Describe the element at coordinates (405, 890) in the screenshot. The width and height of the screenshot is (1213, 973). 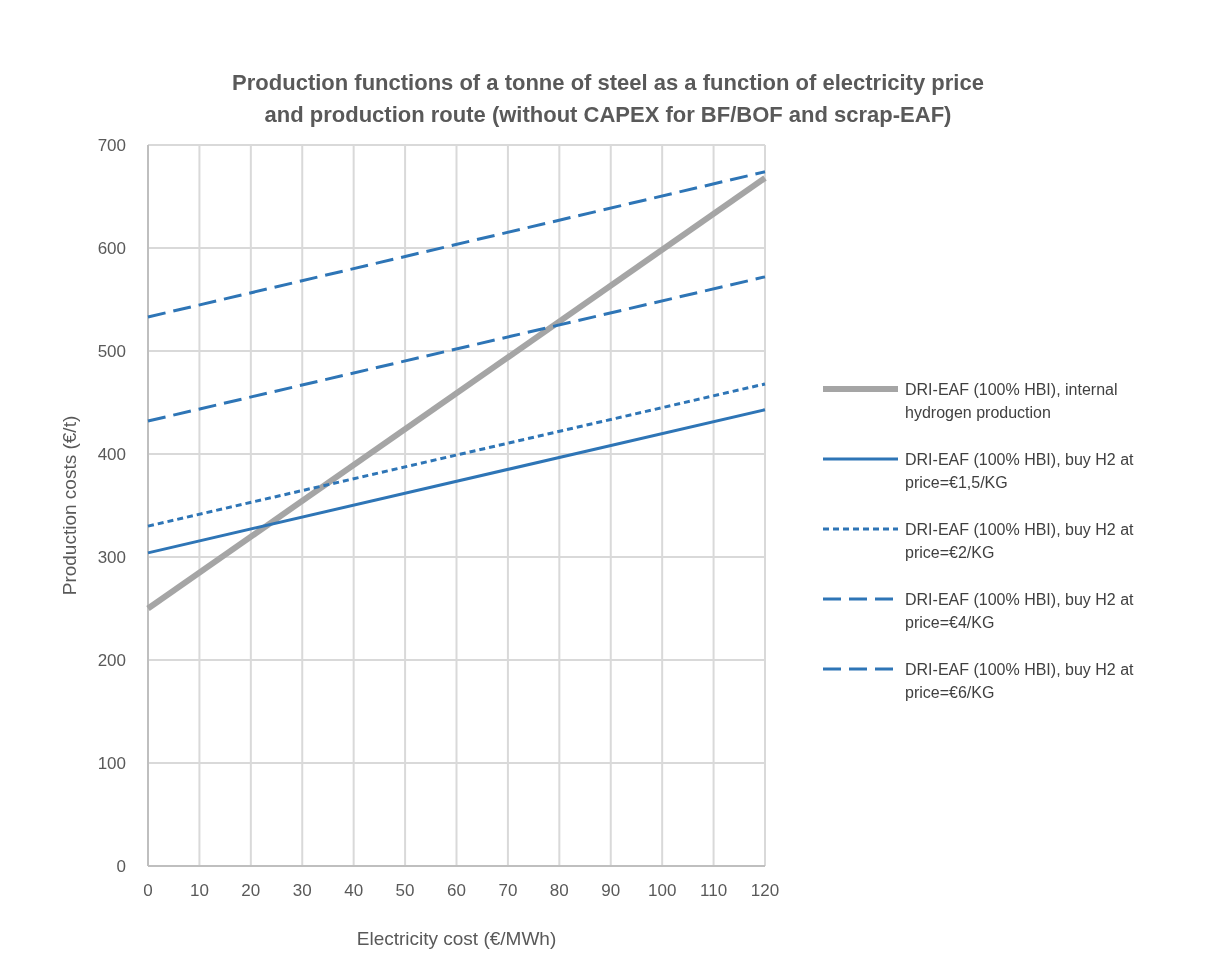
I see `x-tick-label: 50` at that location.